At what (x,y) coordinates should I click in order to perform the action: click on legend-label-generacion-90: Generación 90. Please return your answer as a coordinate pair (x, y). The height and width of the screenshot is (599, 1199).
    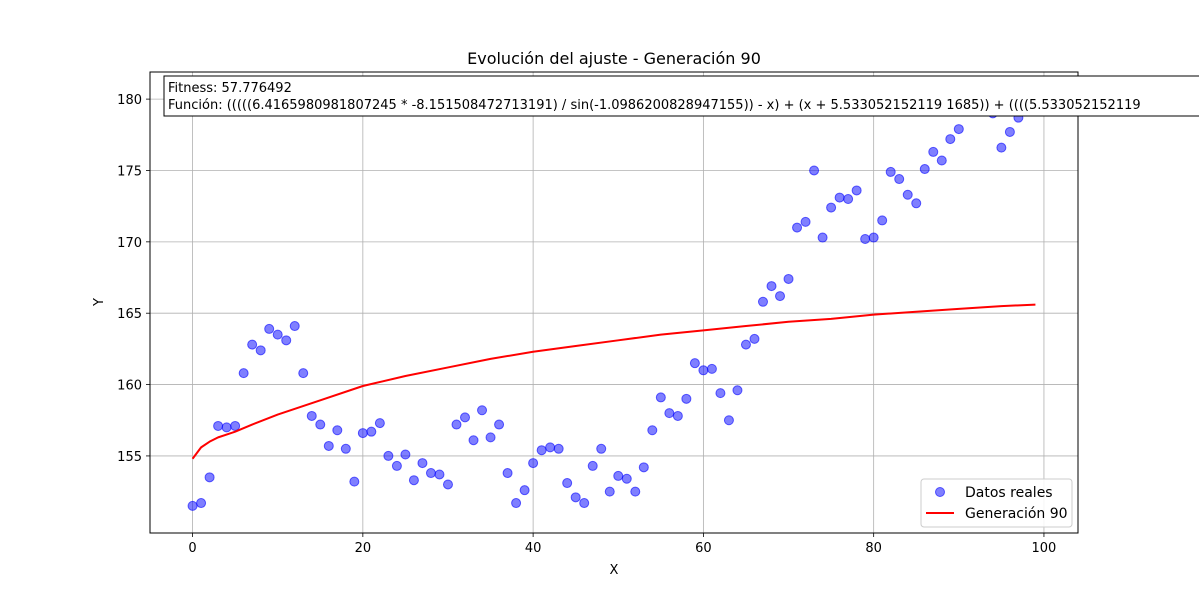
    Looking at the image, I should click on (1016, 514).